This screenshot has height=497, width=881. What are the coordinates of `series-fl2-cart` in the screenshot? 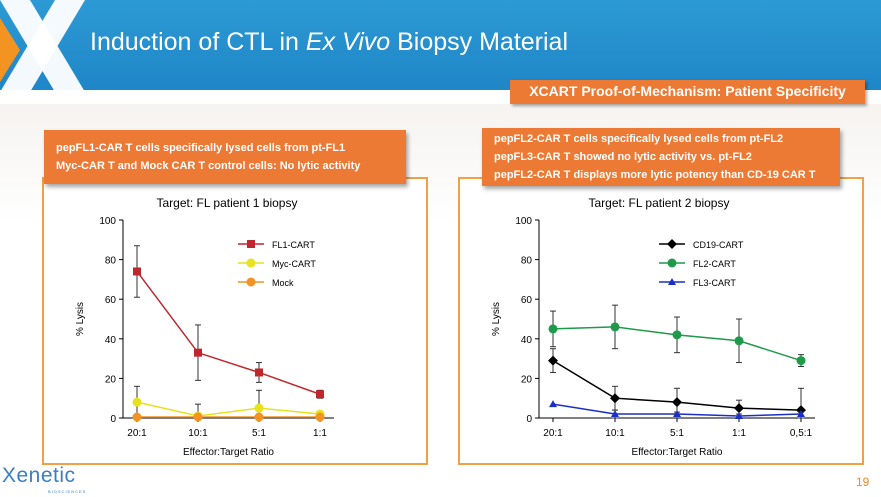 It's located at (677, 336).